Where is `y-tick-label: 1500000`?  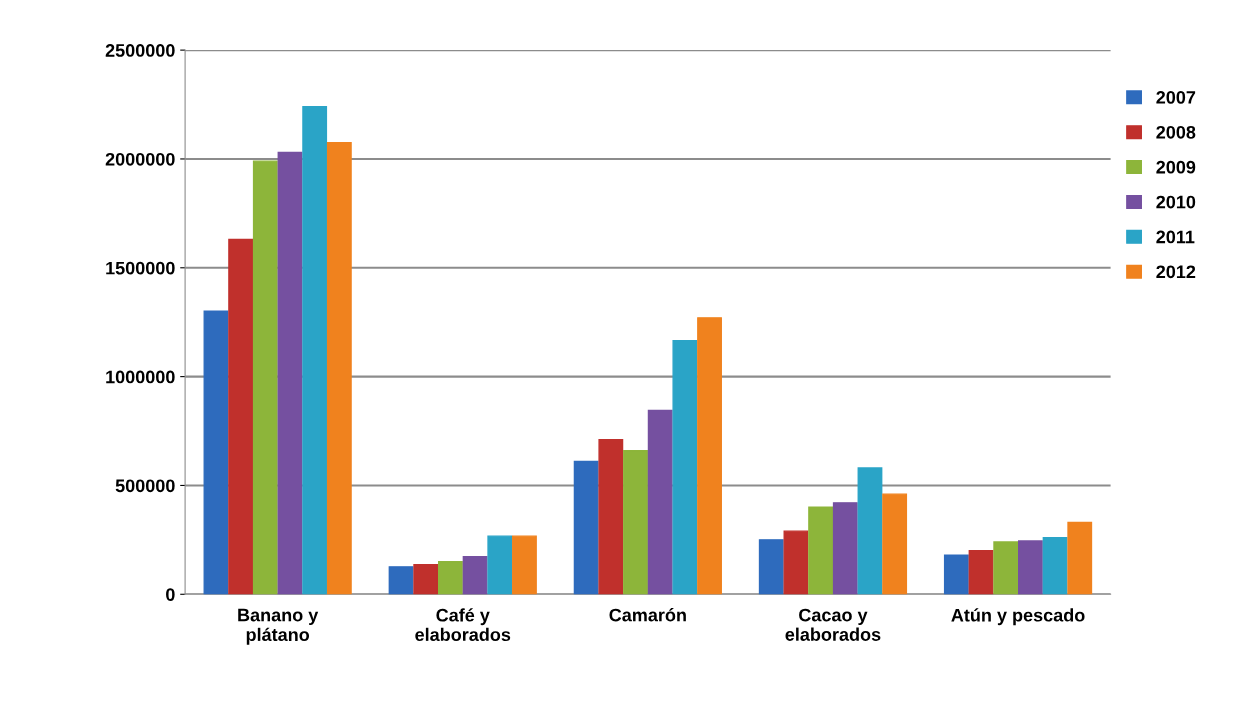 y-tick-label: 1500000 is located at coordinates (140, 268).